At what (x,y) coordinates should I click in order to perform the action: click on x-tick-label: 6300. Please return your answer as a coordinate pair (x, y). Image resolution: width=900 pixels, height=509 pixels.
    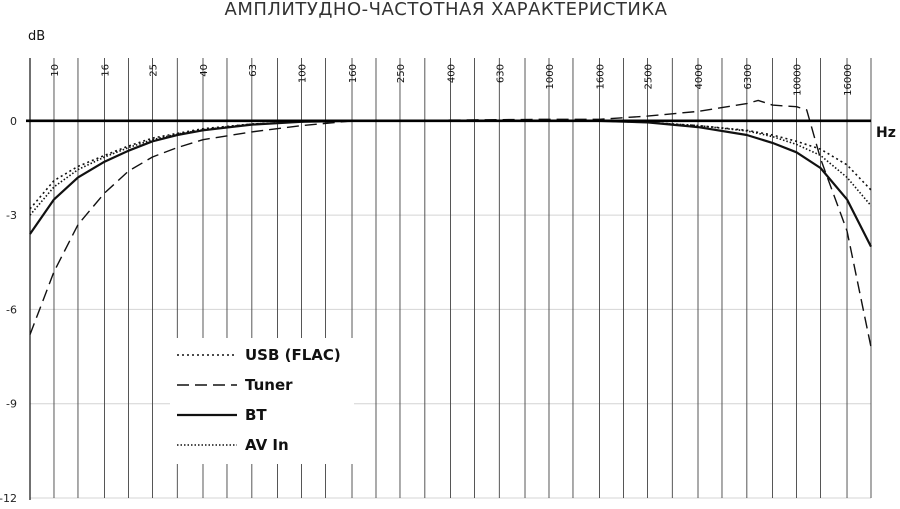
    Looking at the image, I should click on (748, 76).